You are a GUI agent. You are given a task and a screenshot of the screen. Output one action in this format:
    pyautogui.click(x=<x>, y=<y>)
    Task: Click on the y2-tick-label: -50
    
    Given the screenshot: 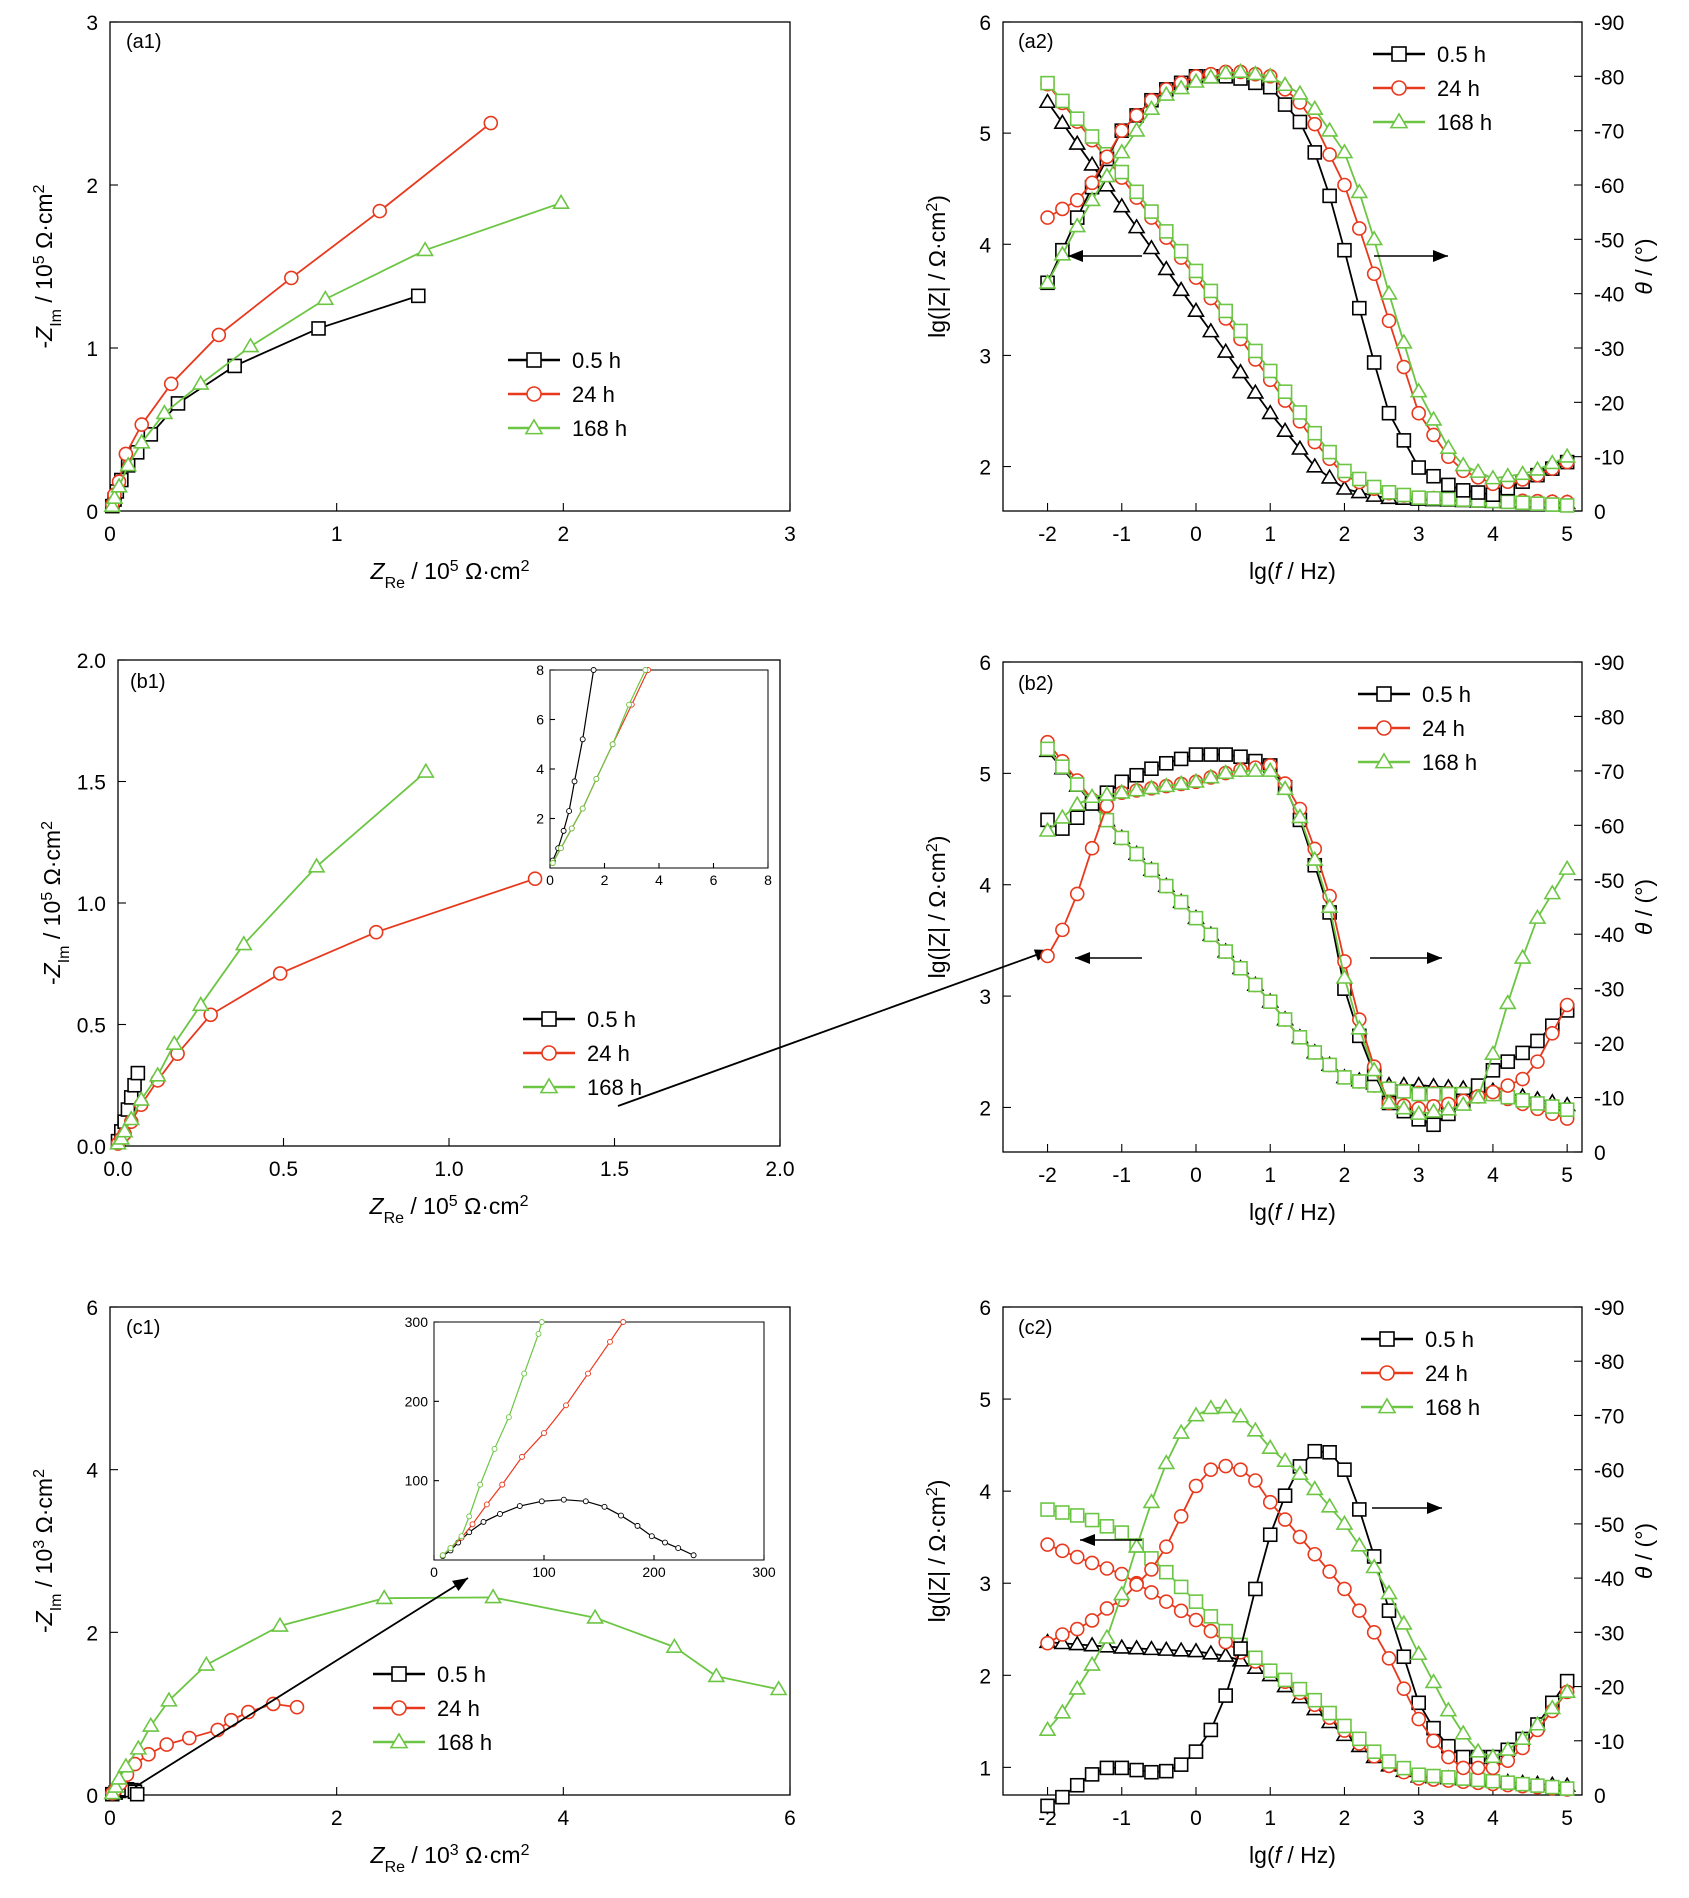 What is the action you would take?
    pyautogui.click(x=1609, y=1525)
    